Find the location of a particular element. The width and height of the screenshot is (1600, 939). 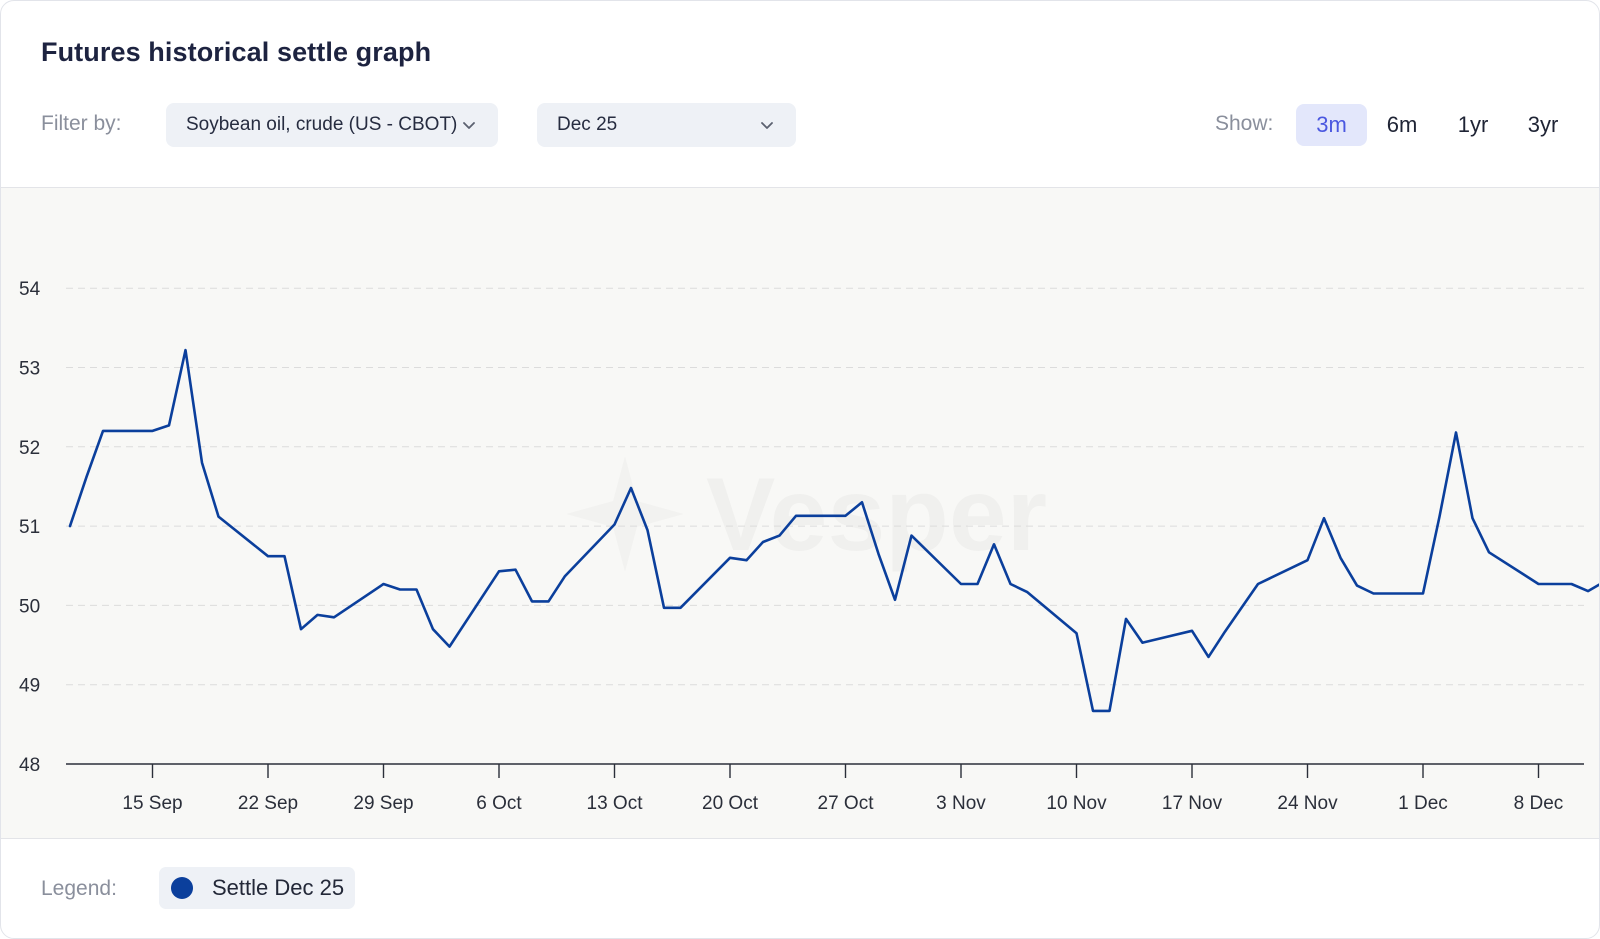

legend-item-settle: Settle Dec 25 is located at coordinates (257, 888).